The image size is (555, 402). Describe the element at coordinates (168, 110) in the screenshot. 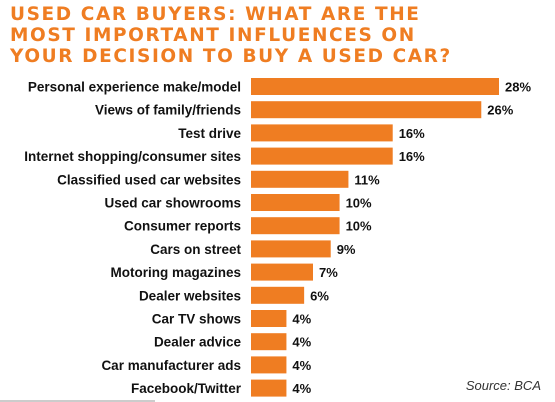

I see `category-label: Views of family/friends` at that location.